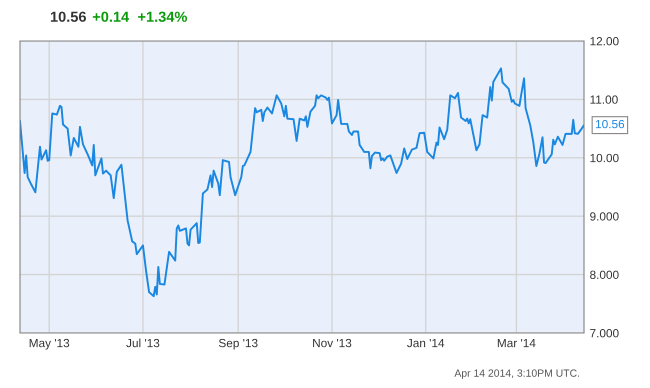 This screenshot has width=650, height=388. Describe the element at coordinates (162, 17) in the screenshot. I see `text: +1.34%` at that location.